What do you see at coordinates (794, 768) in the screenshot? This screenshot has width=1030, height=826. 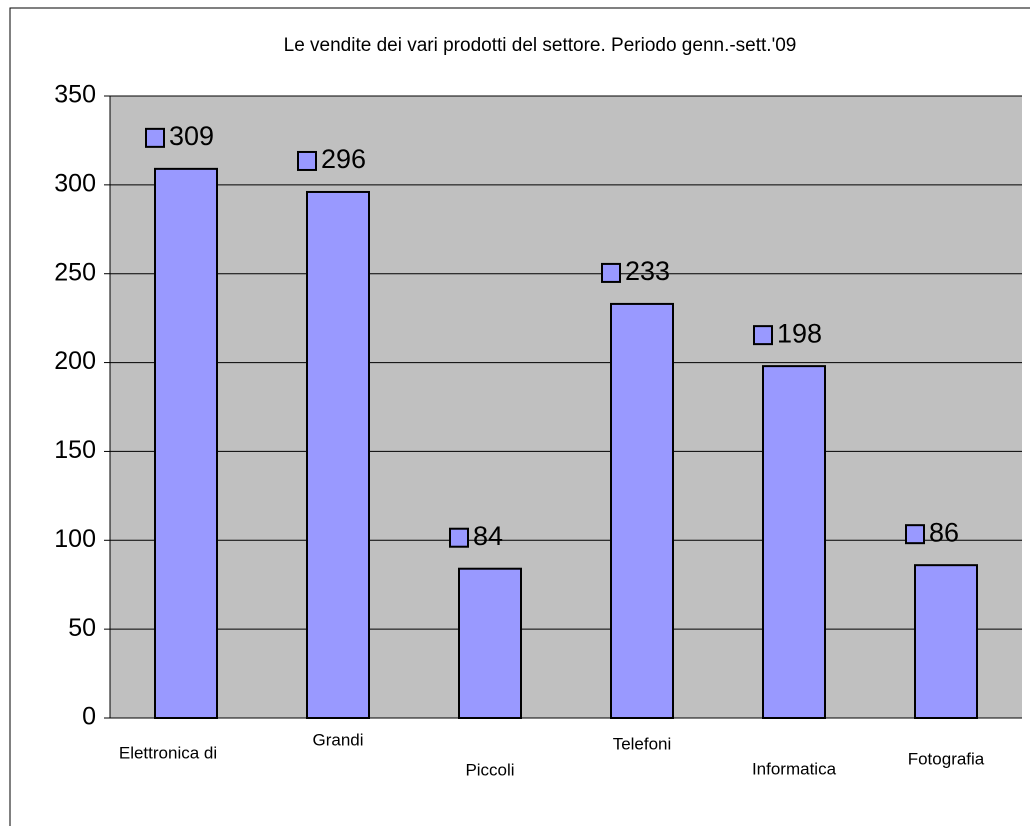 I see `x-tick-label: Informatica` at bounding box center [794, 768].